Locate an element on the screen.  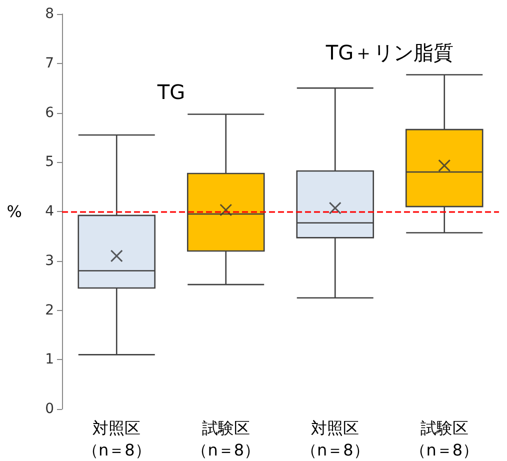
annotation: TG＋リン脂質 is located at coordinates (389, 52).